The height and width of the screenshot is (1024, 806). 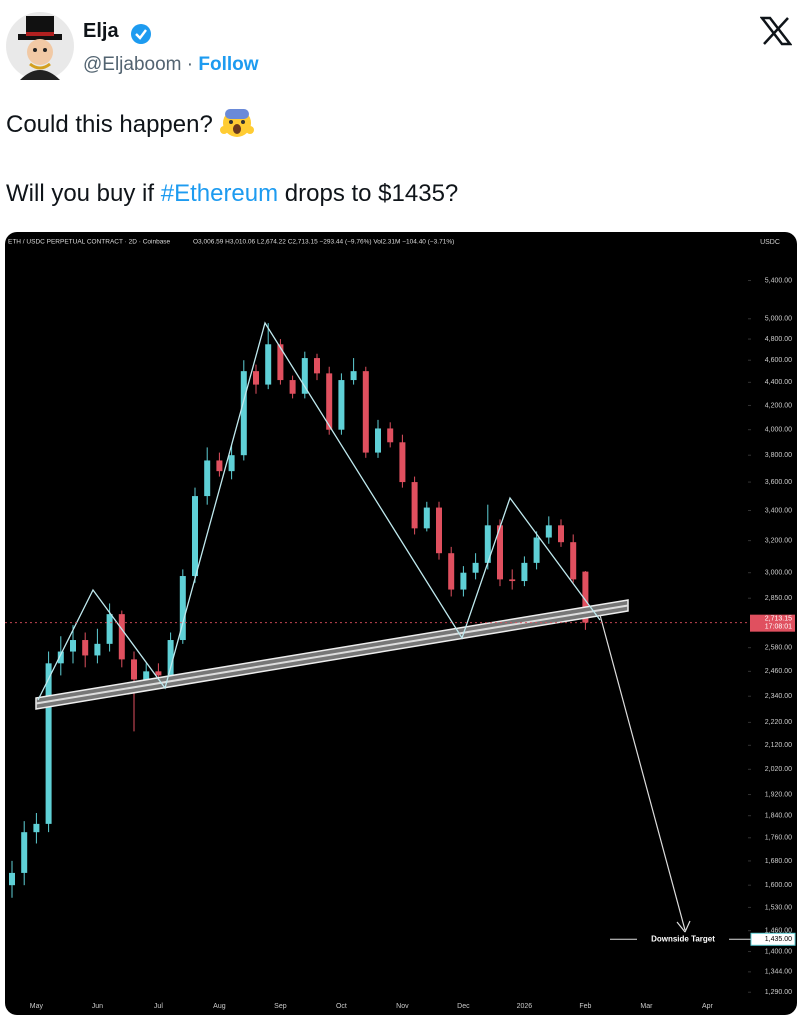 I want to click on x-tick-label: Oct, so click(x=341, y=1006).